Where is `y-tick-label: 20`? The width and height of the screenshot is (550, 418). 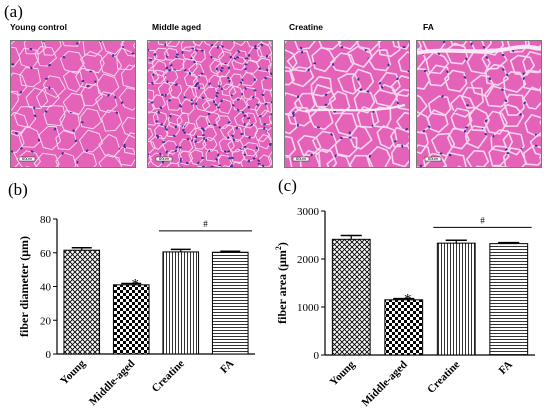
y-tick-label: 20 is located at coordinates (46, 321).